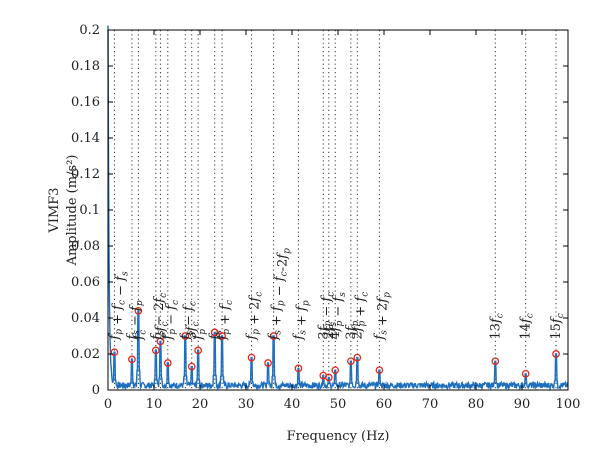 This screenshot has height=465, width=600. What do you see at coordinates (161, 330) in the screenshot?
I see `annotation-label: 2fc` at bounding box center [161, 330].